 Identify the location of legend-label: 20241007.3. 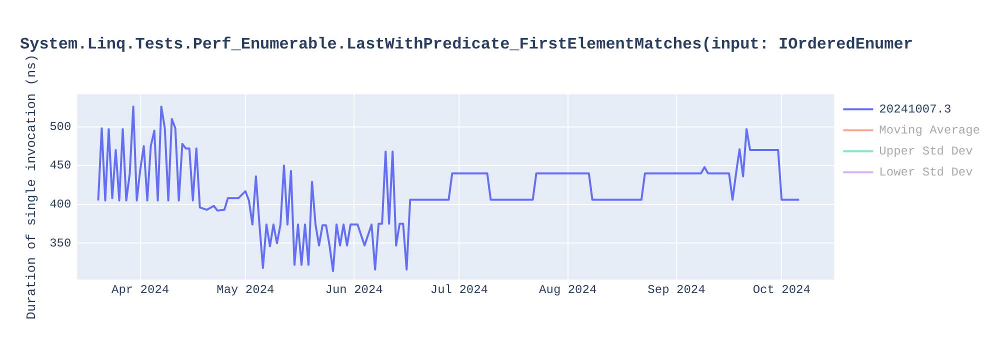
(915, 109).